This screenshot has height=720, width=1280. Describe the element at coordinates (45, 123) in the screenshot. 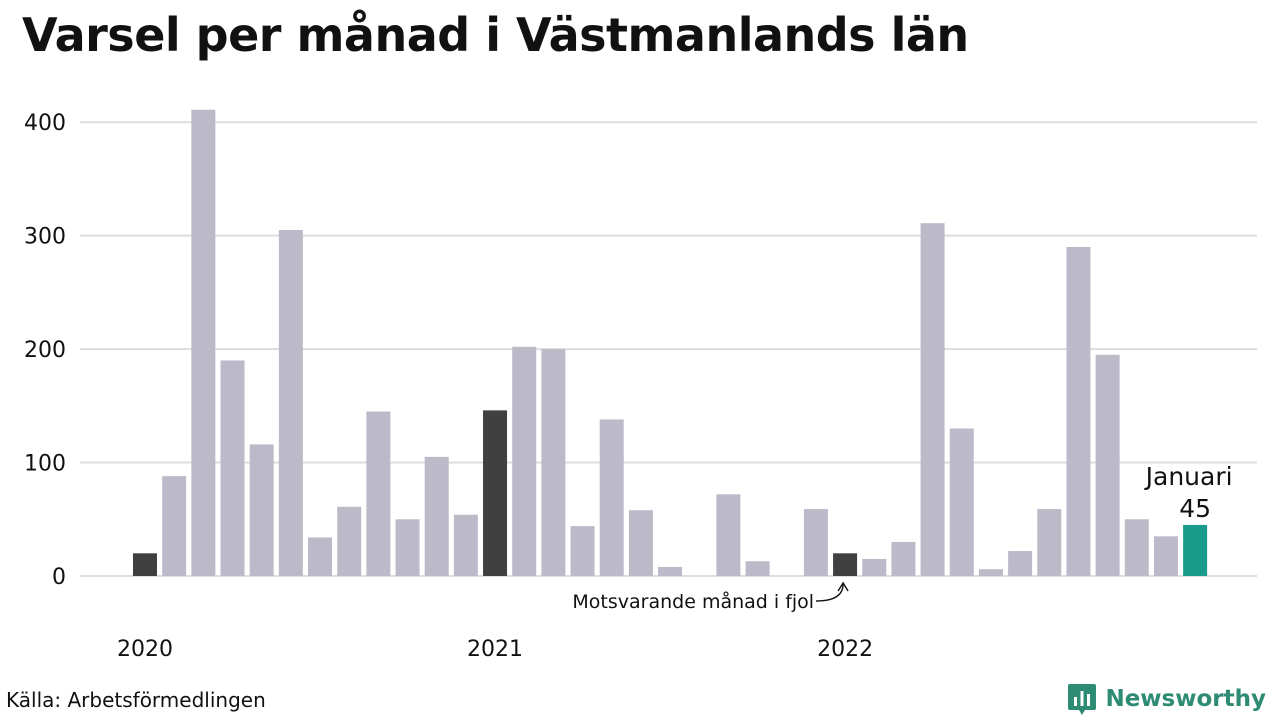

I see `y-tick-label: 400` at that location.